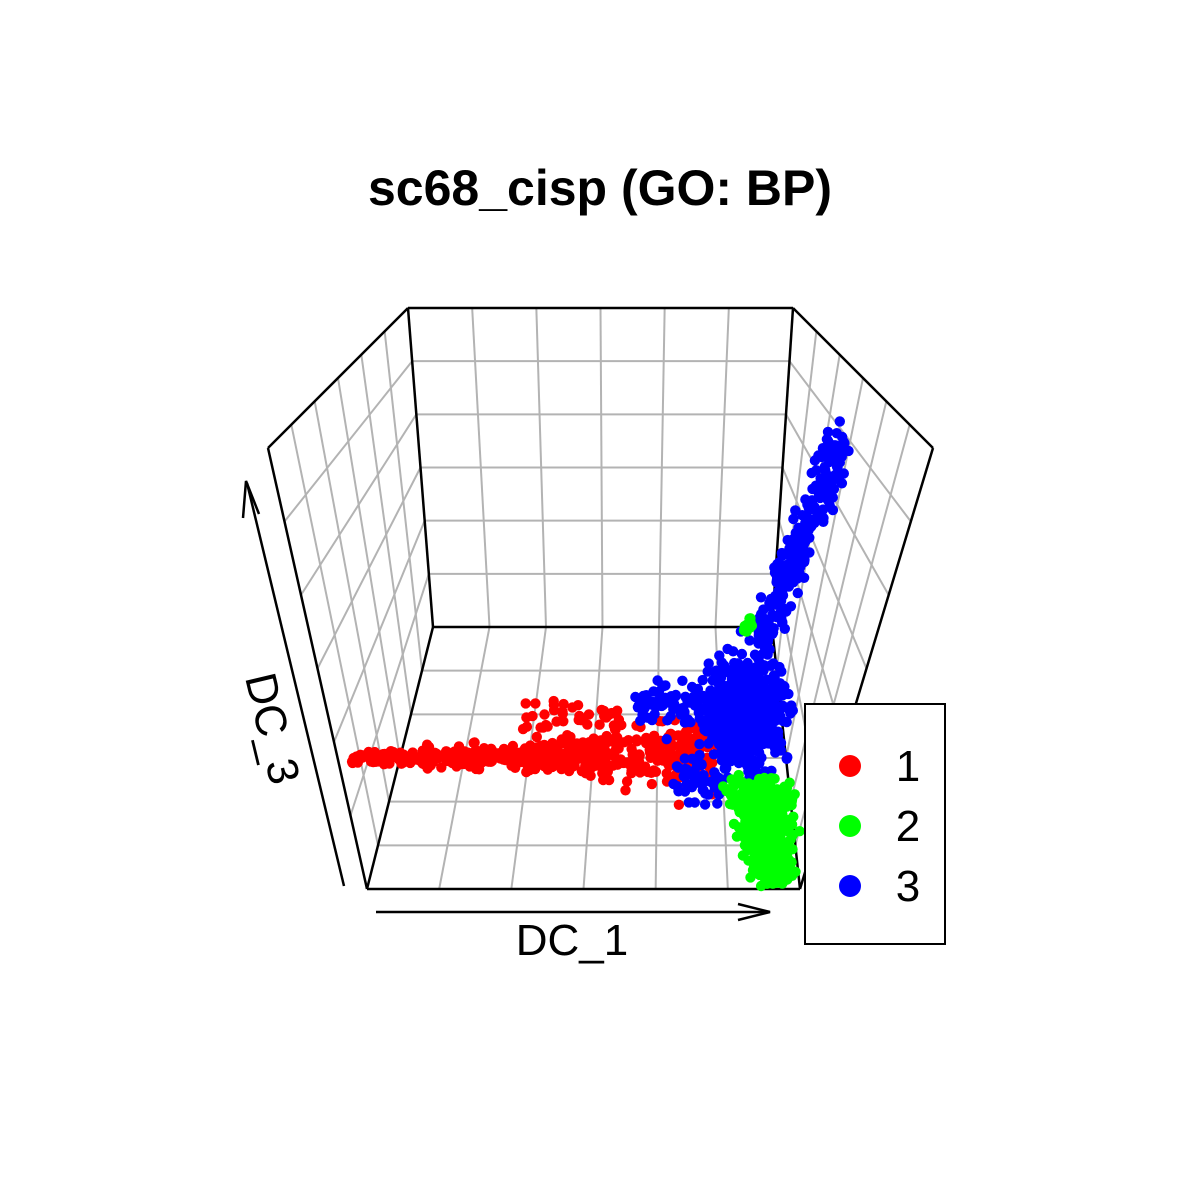 The image size is (1200, 1200). I want to click on y-axis-arrow, so click(293, 683).